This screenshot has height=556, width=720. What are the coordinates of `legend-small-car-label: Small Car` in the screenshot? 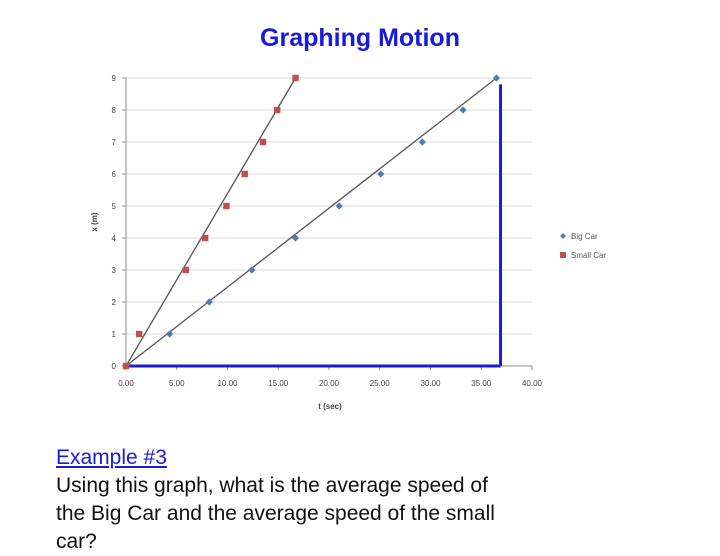 It's located at (588, 255).